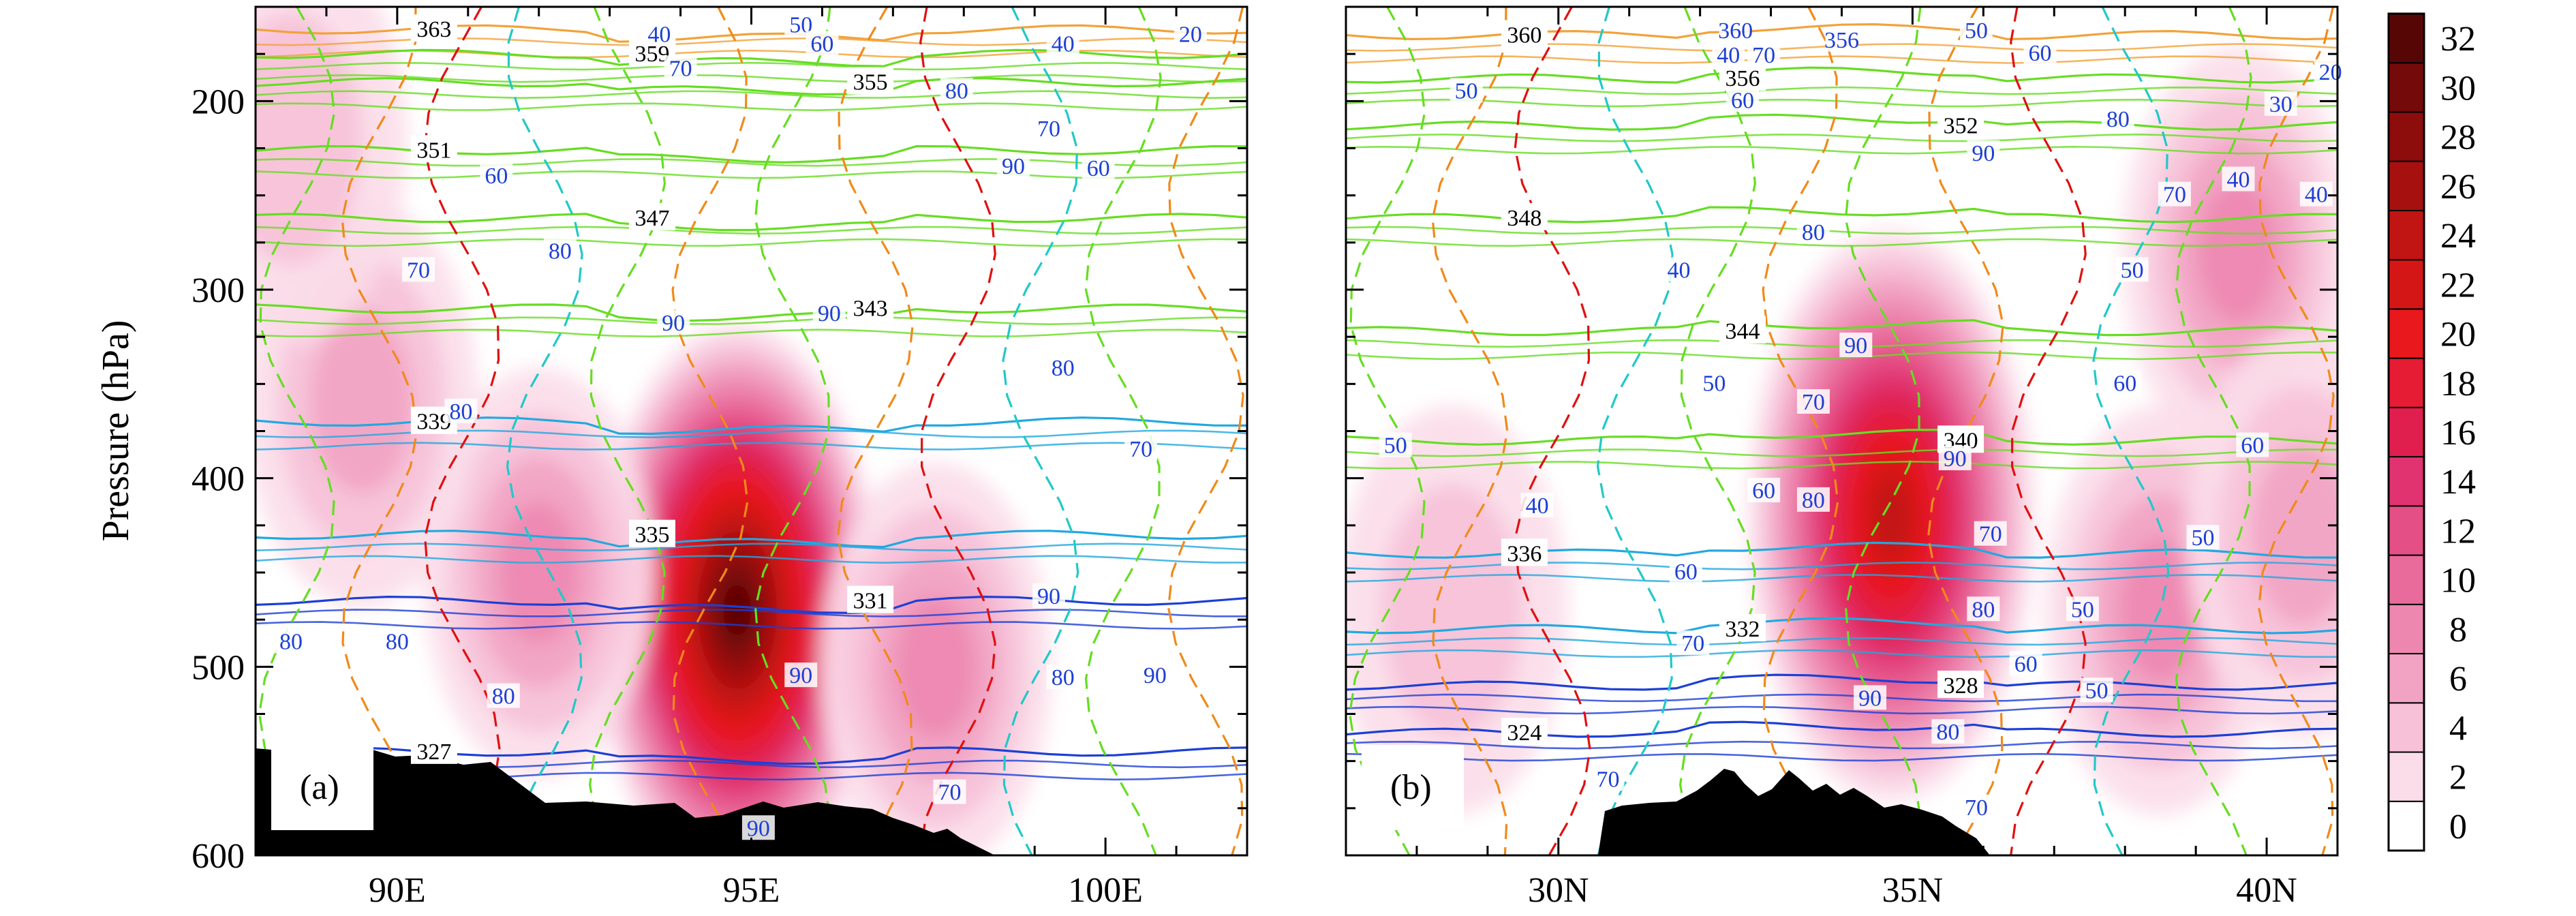 Image resolution: width=2576 pixels, height=916 pixels. Describe the element at coordinates (1960, 124) in the screenshot. I see `theta-label: 352` at that location.